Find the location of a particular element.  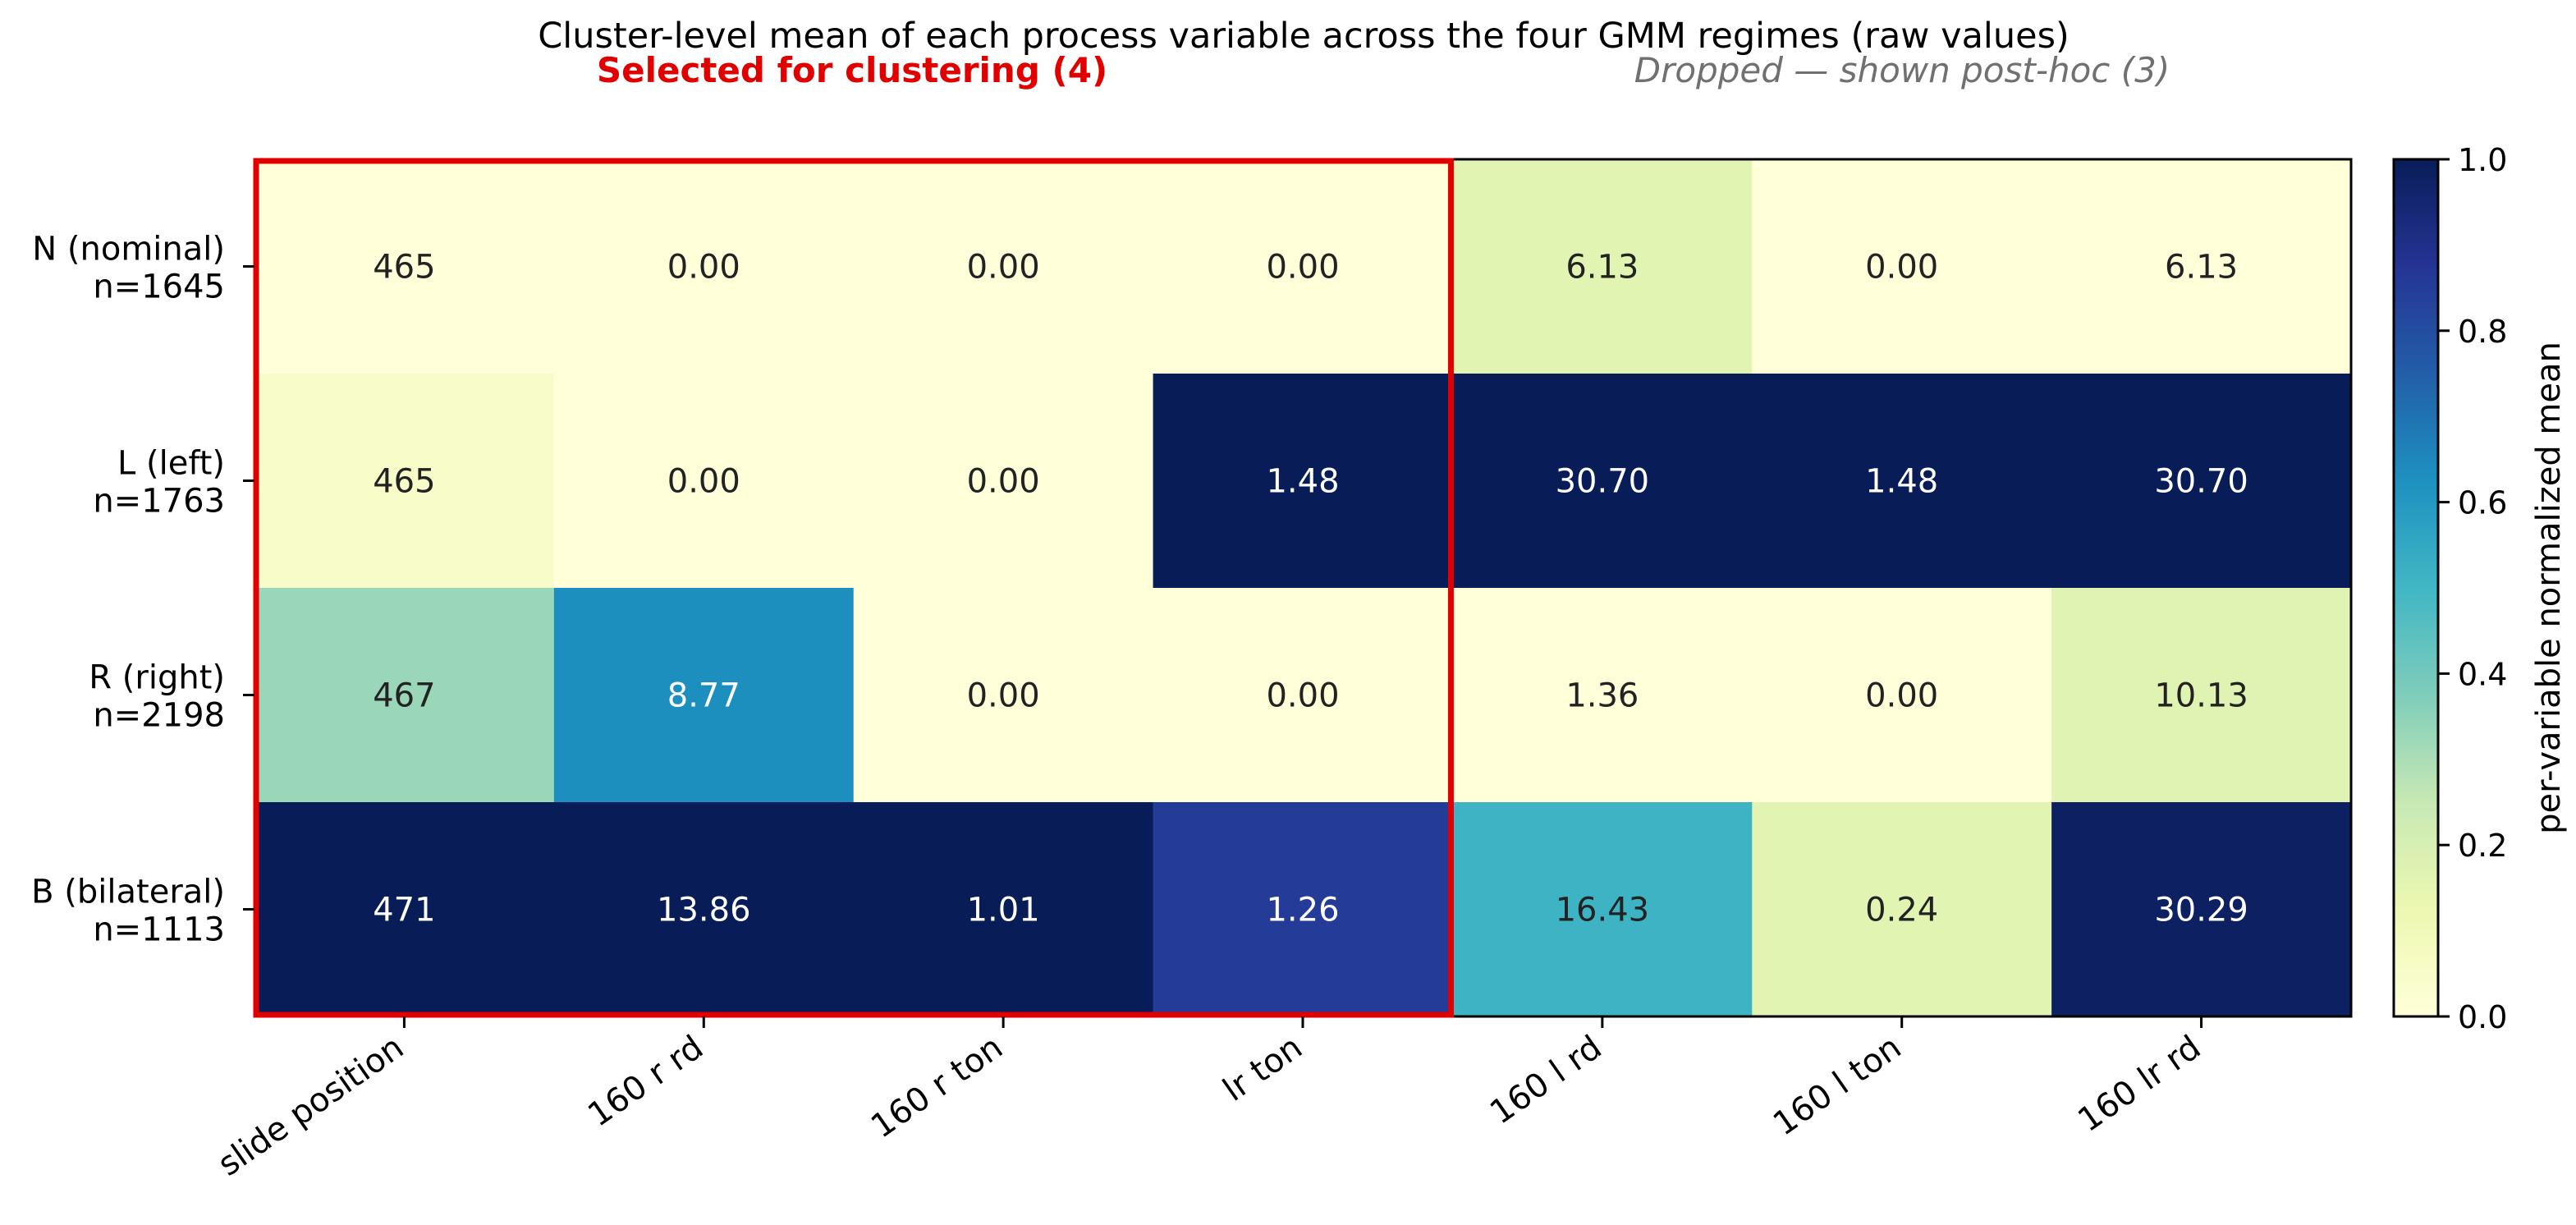

y-tick-label: n=2198 is located at coordinates (159, 716).